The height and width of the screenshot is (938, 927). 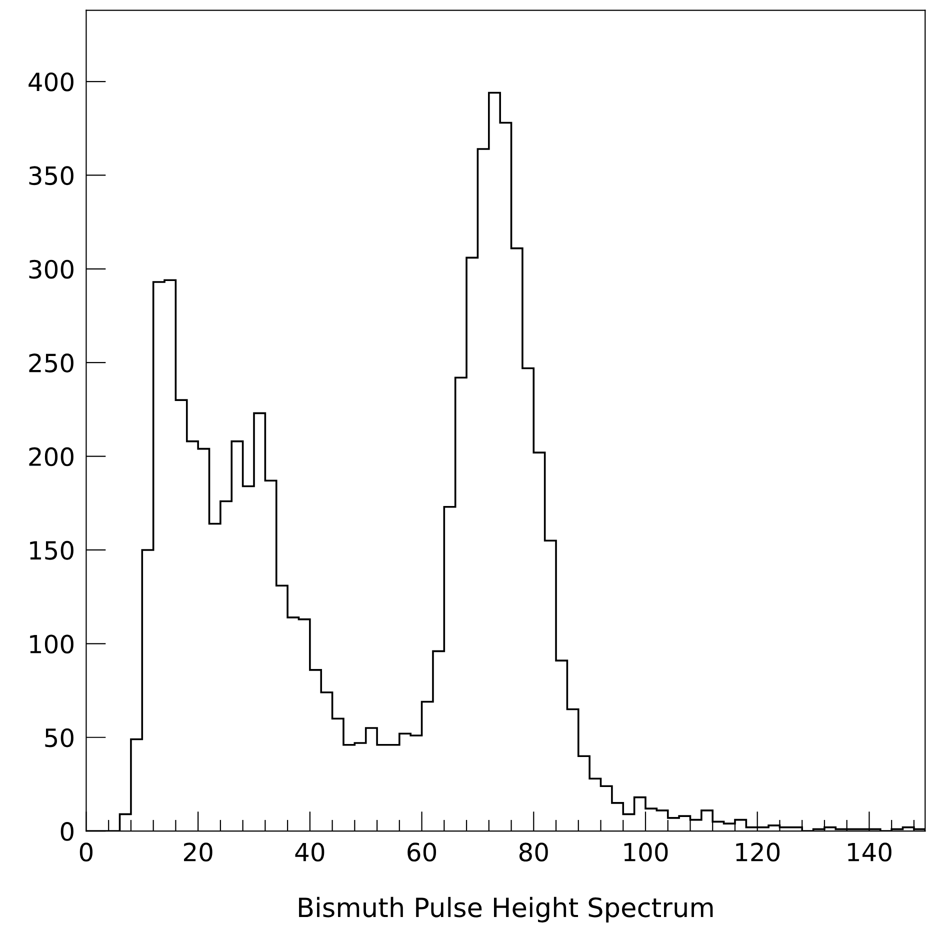 What do you see at coordinates (86, 852) in the screenshot?
I see `x-tick-label: 0` at bounding box center [86, 852].